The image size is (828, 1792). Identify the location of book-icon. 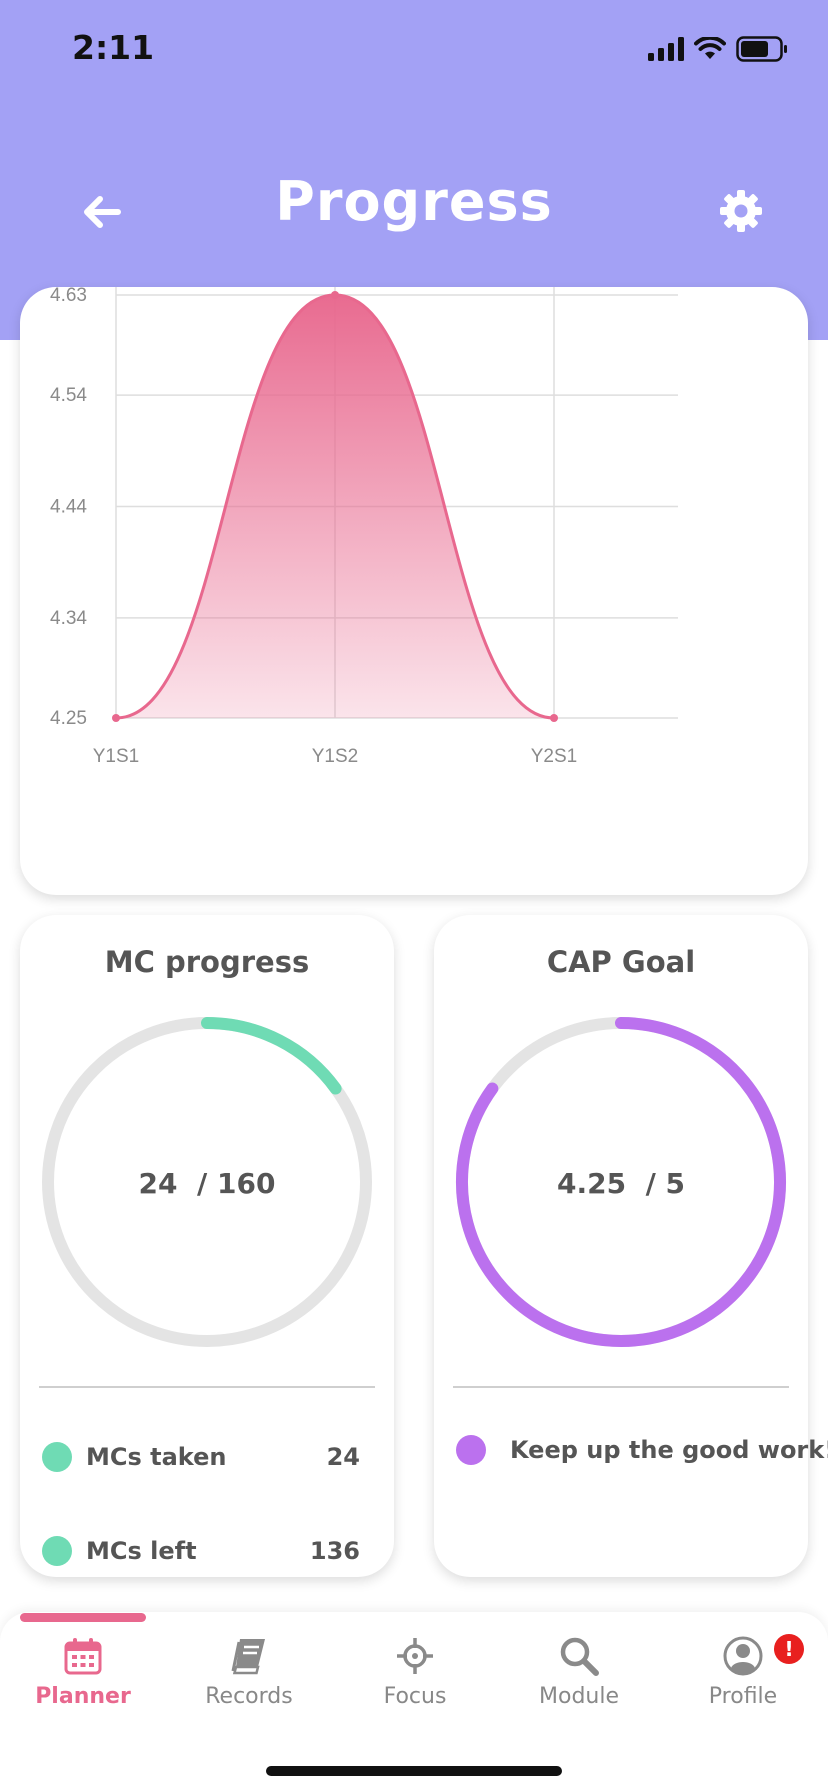
(248, 1657).